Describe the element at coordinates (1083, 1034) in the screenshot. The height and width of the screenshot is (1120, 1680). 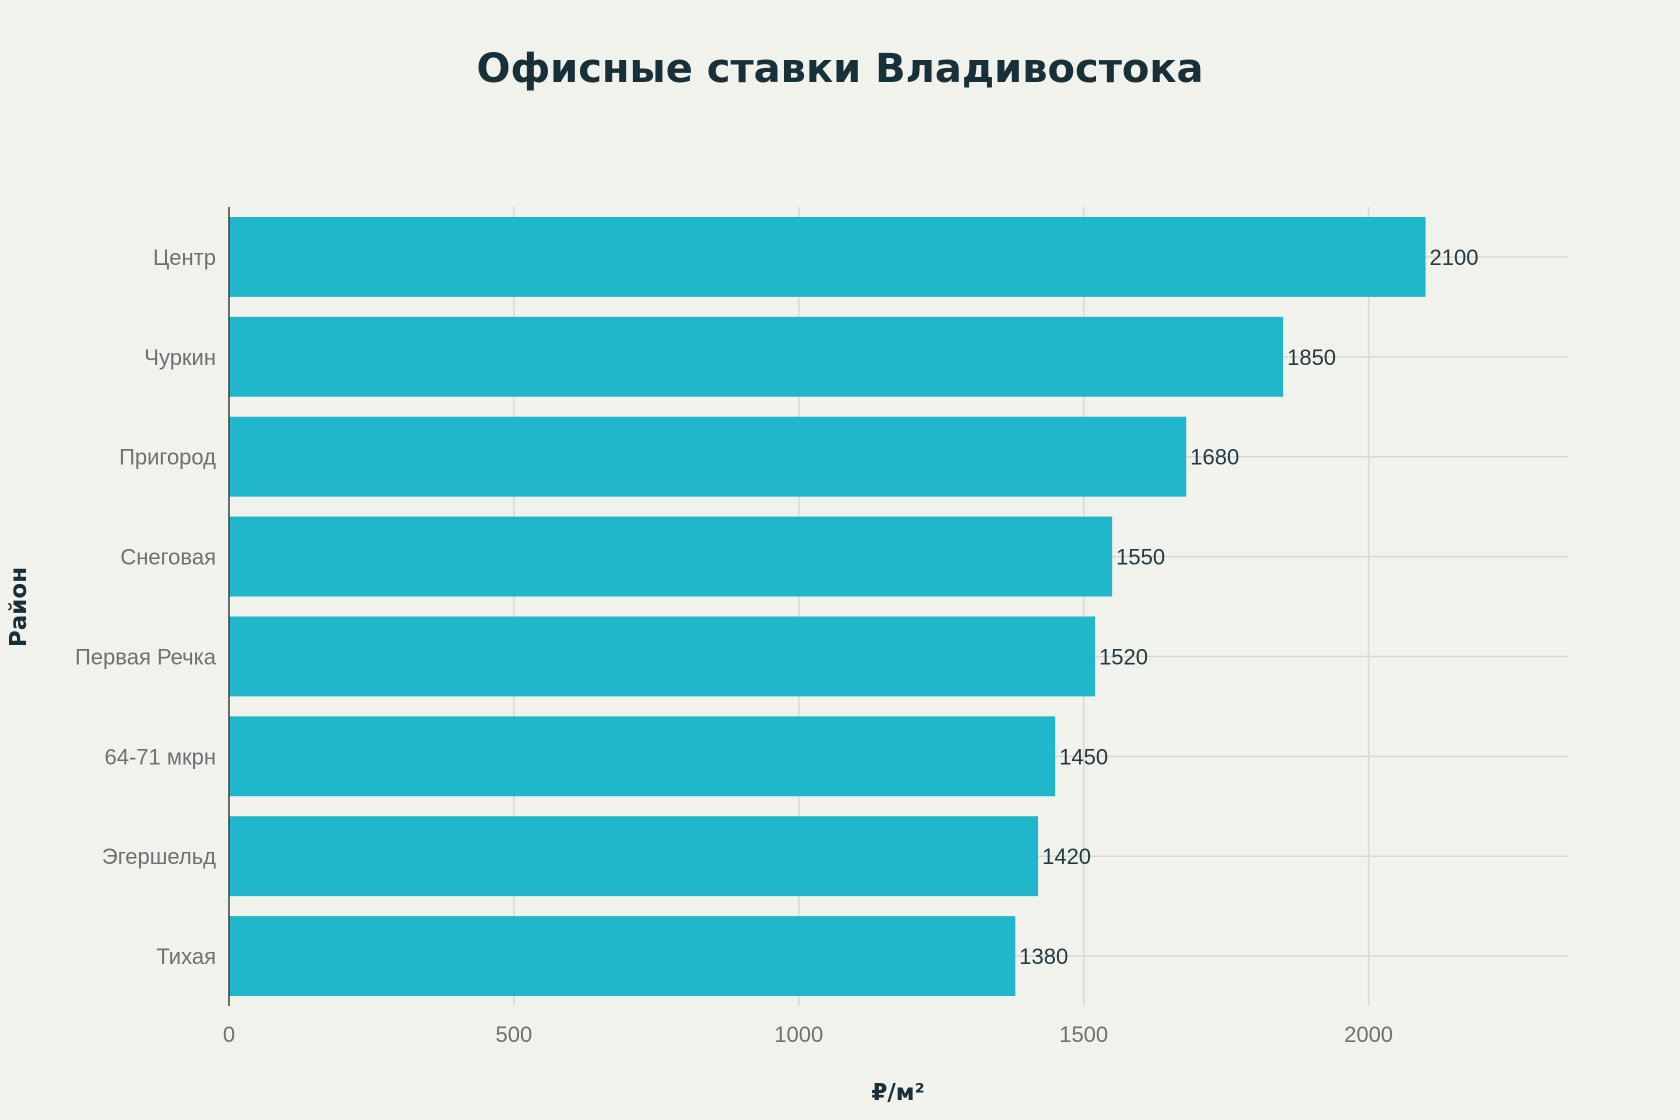
I see `x-tick-label: 1500` at that location.